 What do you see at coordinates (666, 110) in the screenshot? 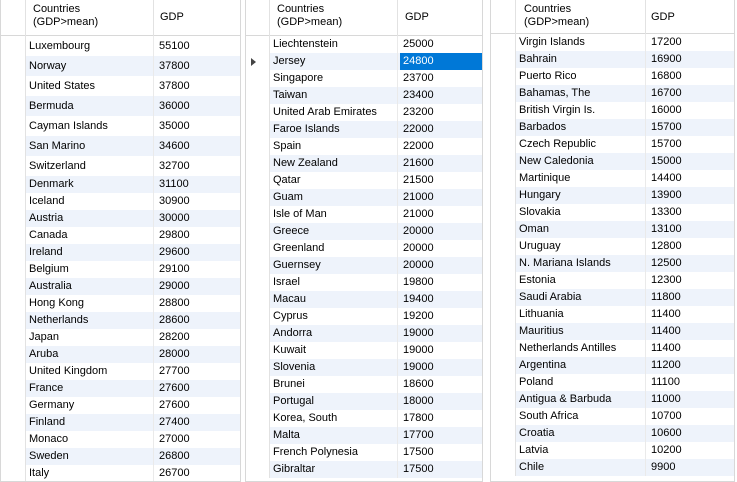
I see `gdp-cell: 16000` at bounding box center [666, 110].